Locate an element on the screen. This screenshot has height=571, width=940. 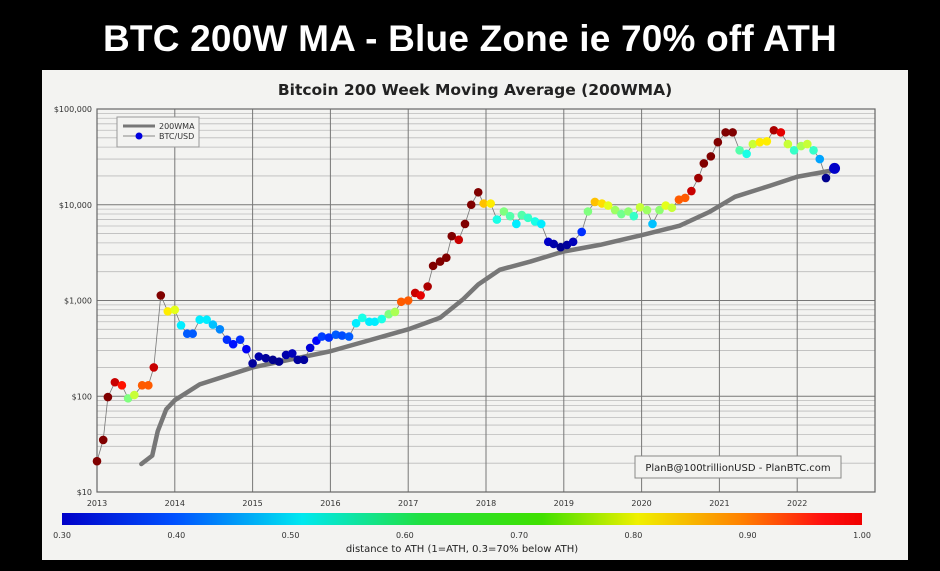
annotation-text: PlanB@100trillionUSD - PlanBTC.com is located at coordinates (737, 468).